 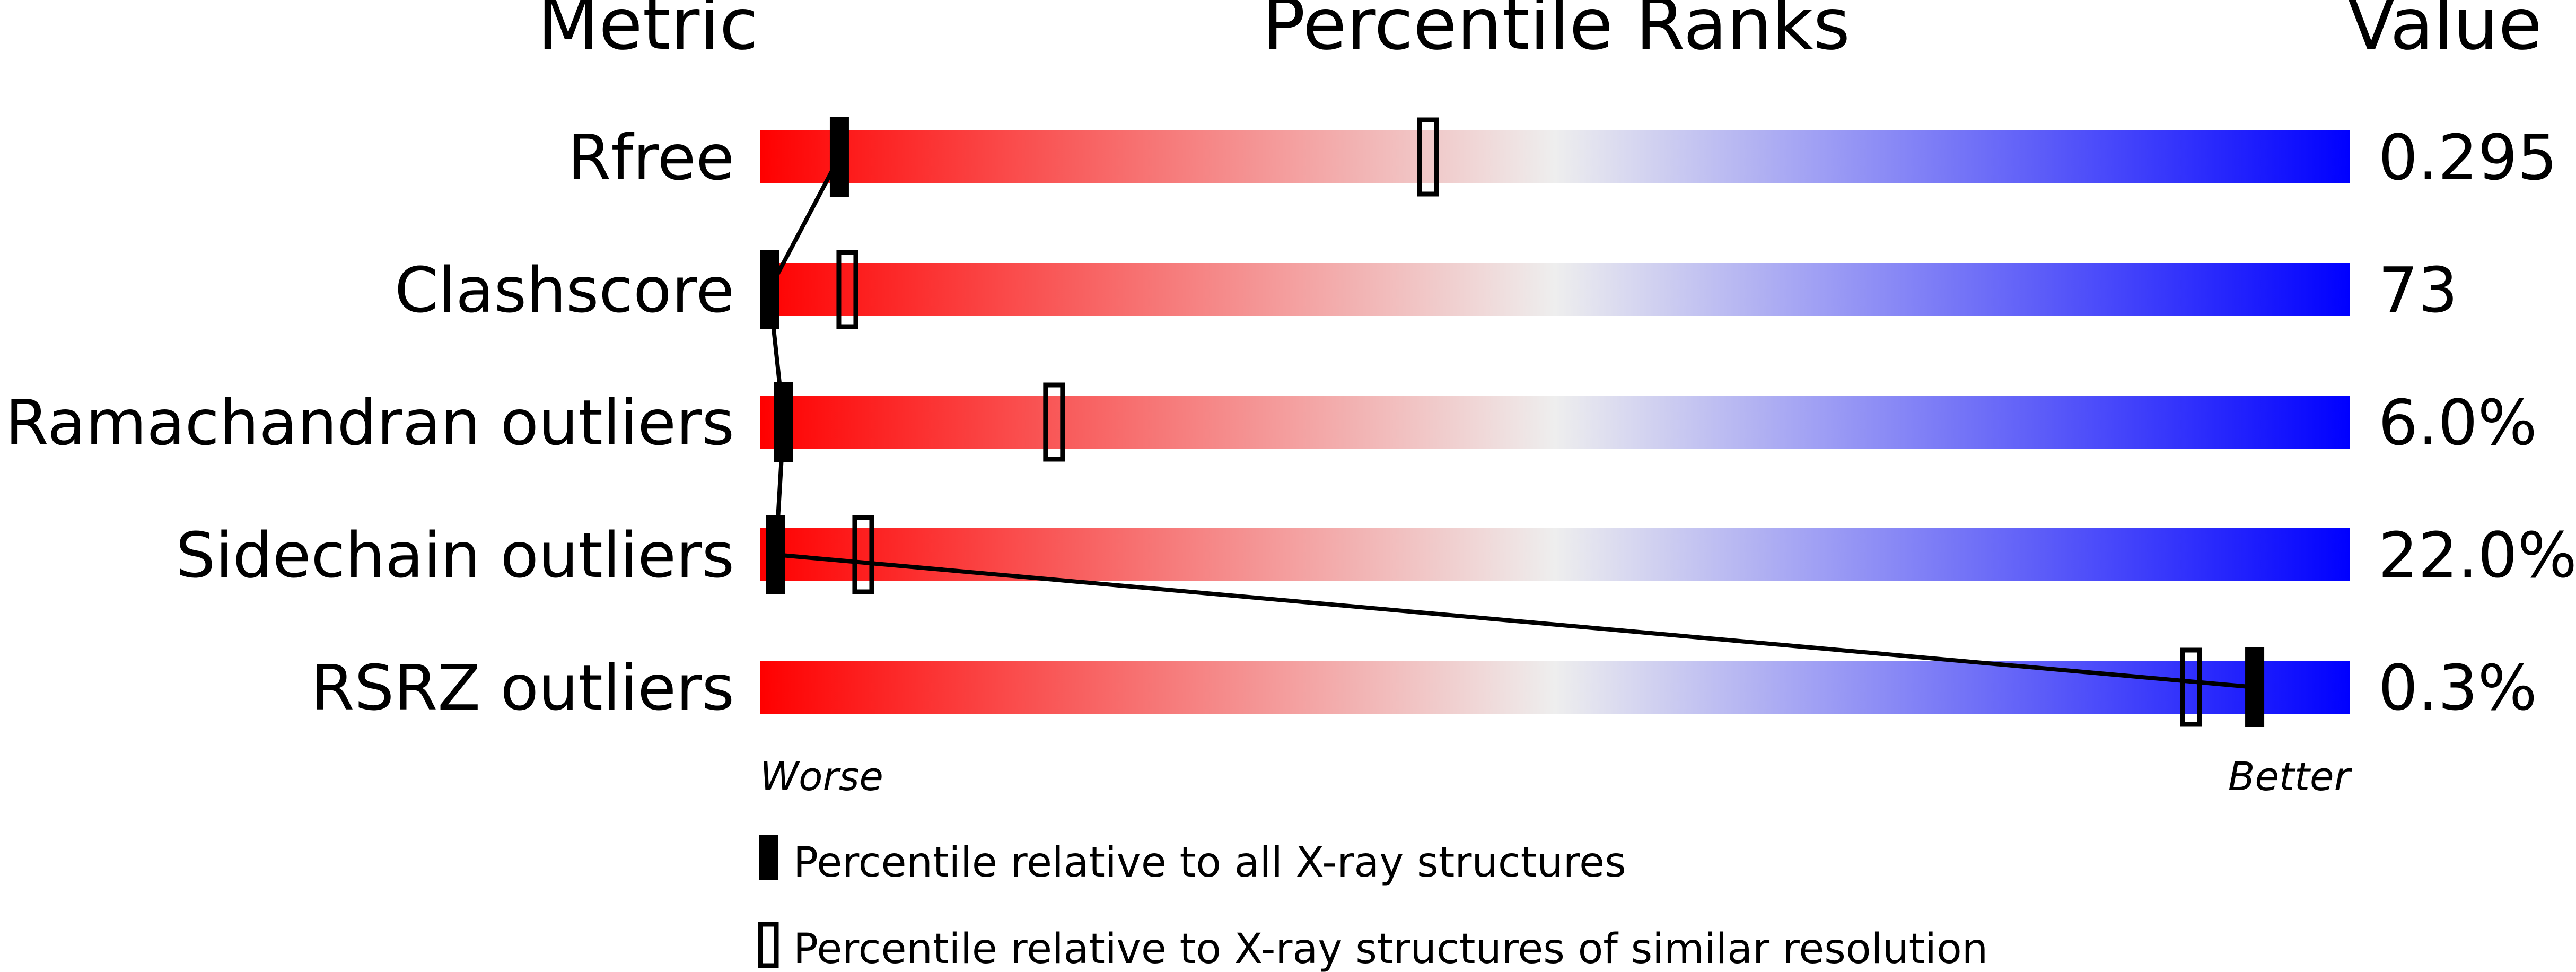 What do you see at coordinates (768, 857) in the screenshot?
I see `legend-filled-marker` at bounding box center [768, 857].